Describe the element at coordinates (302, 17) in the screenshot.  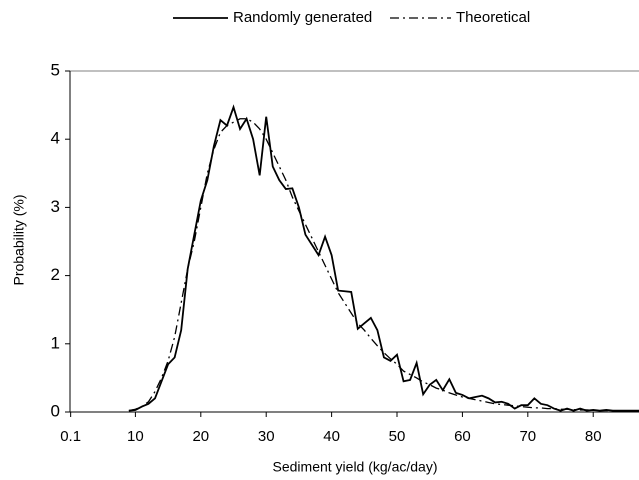
I see `legend-label: Randomly generated` at that location.